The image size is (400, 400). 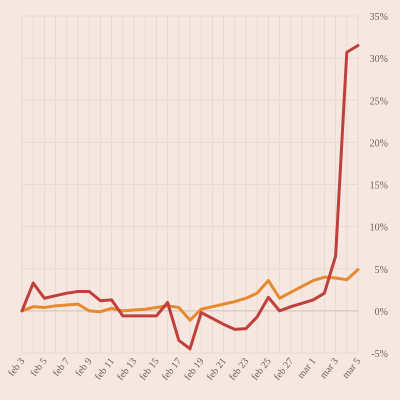 I want to click on x-tick-label: feb 23, so click(x=239, y=369).